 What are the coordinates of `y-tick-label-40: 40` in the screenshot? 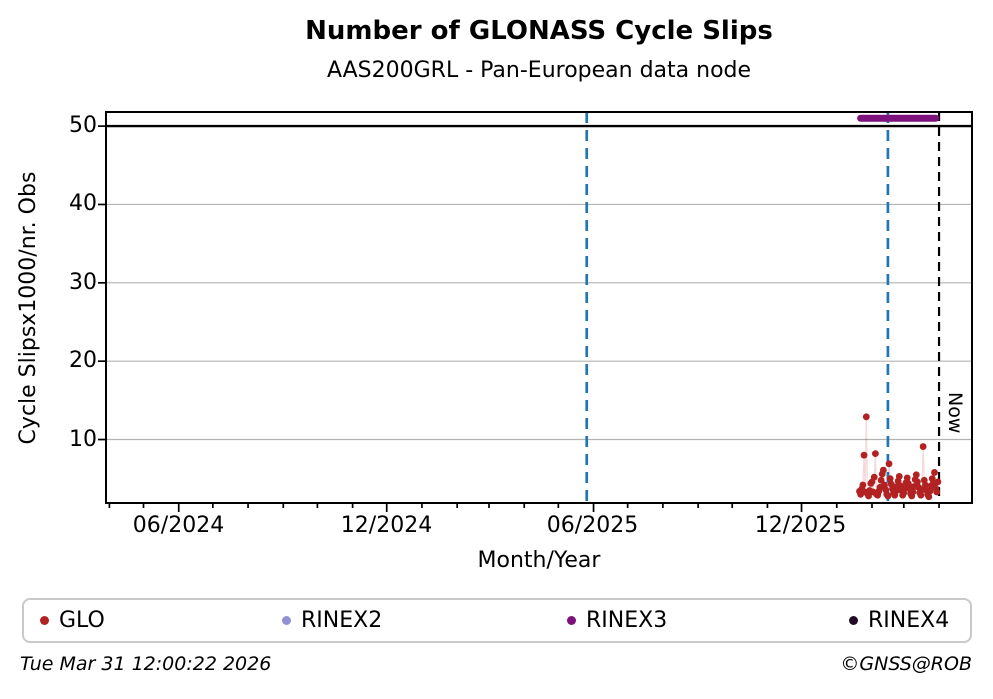 It's located at (83, 203).